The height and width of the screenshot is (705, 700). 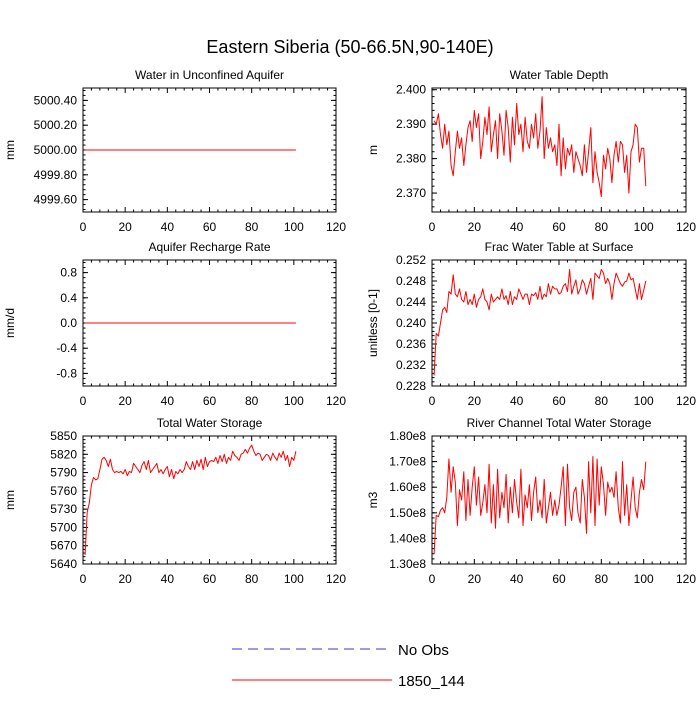 I want to click on y-tick-label: 2.390, so click(x=411, y=124).